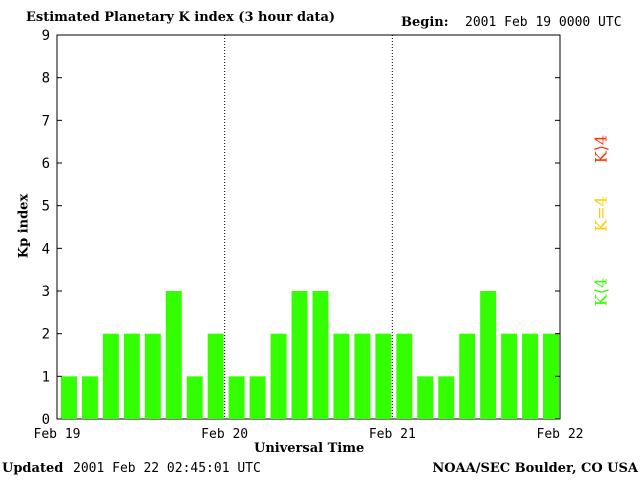 This screenshot has height=480, width=640. What do you see at coordinates (601, 149) in the screenshot?
I see `legend-k-greater-4: K⟩4` at bounding box center [601, 149].